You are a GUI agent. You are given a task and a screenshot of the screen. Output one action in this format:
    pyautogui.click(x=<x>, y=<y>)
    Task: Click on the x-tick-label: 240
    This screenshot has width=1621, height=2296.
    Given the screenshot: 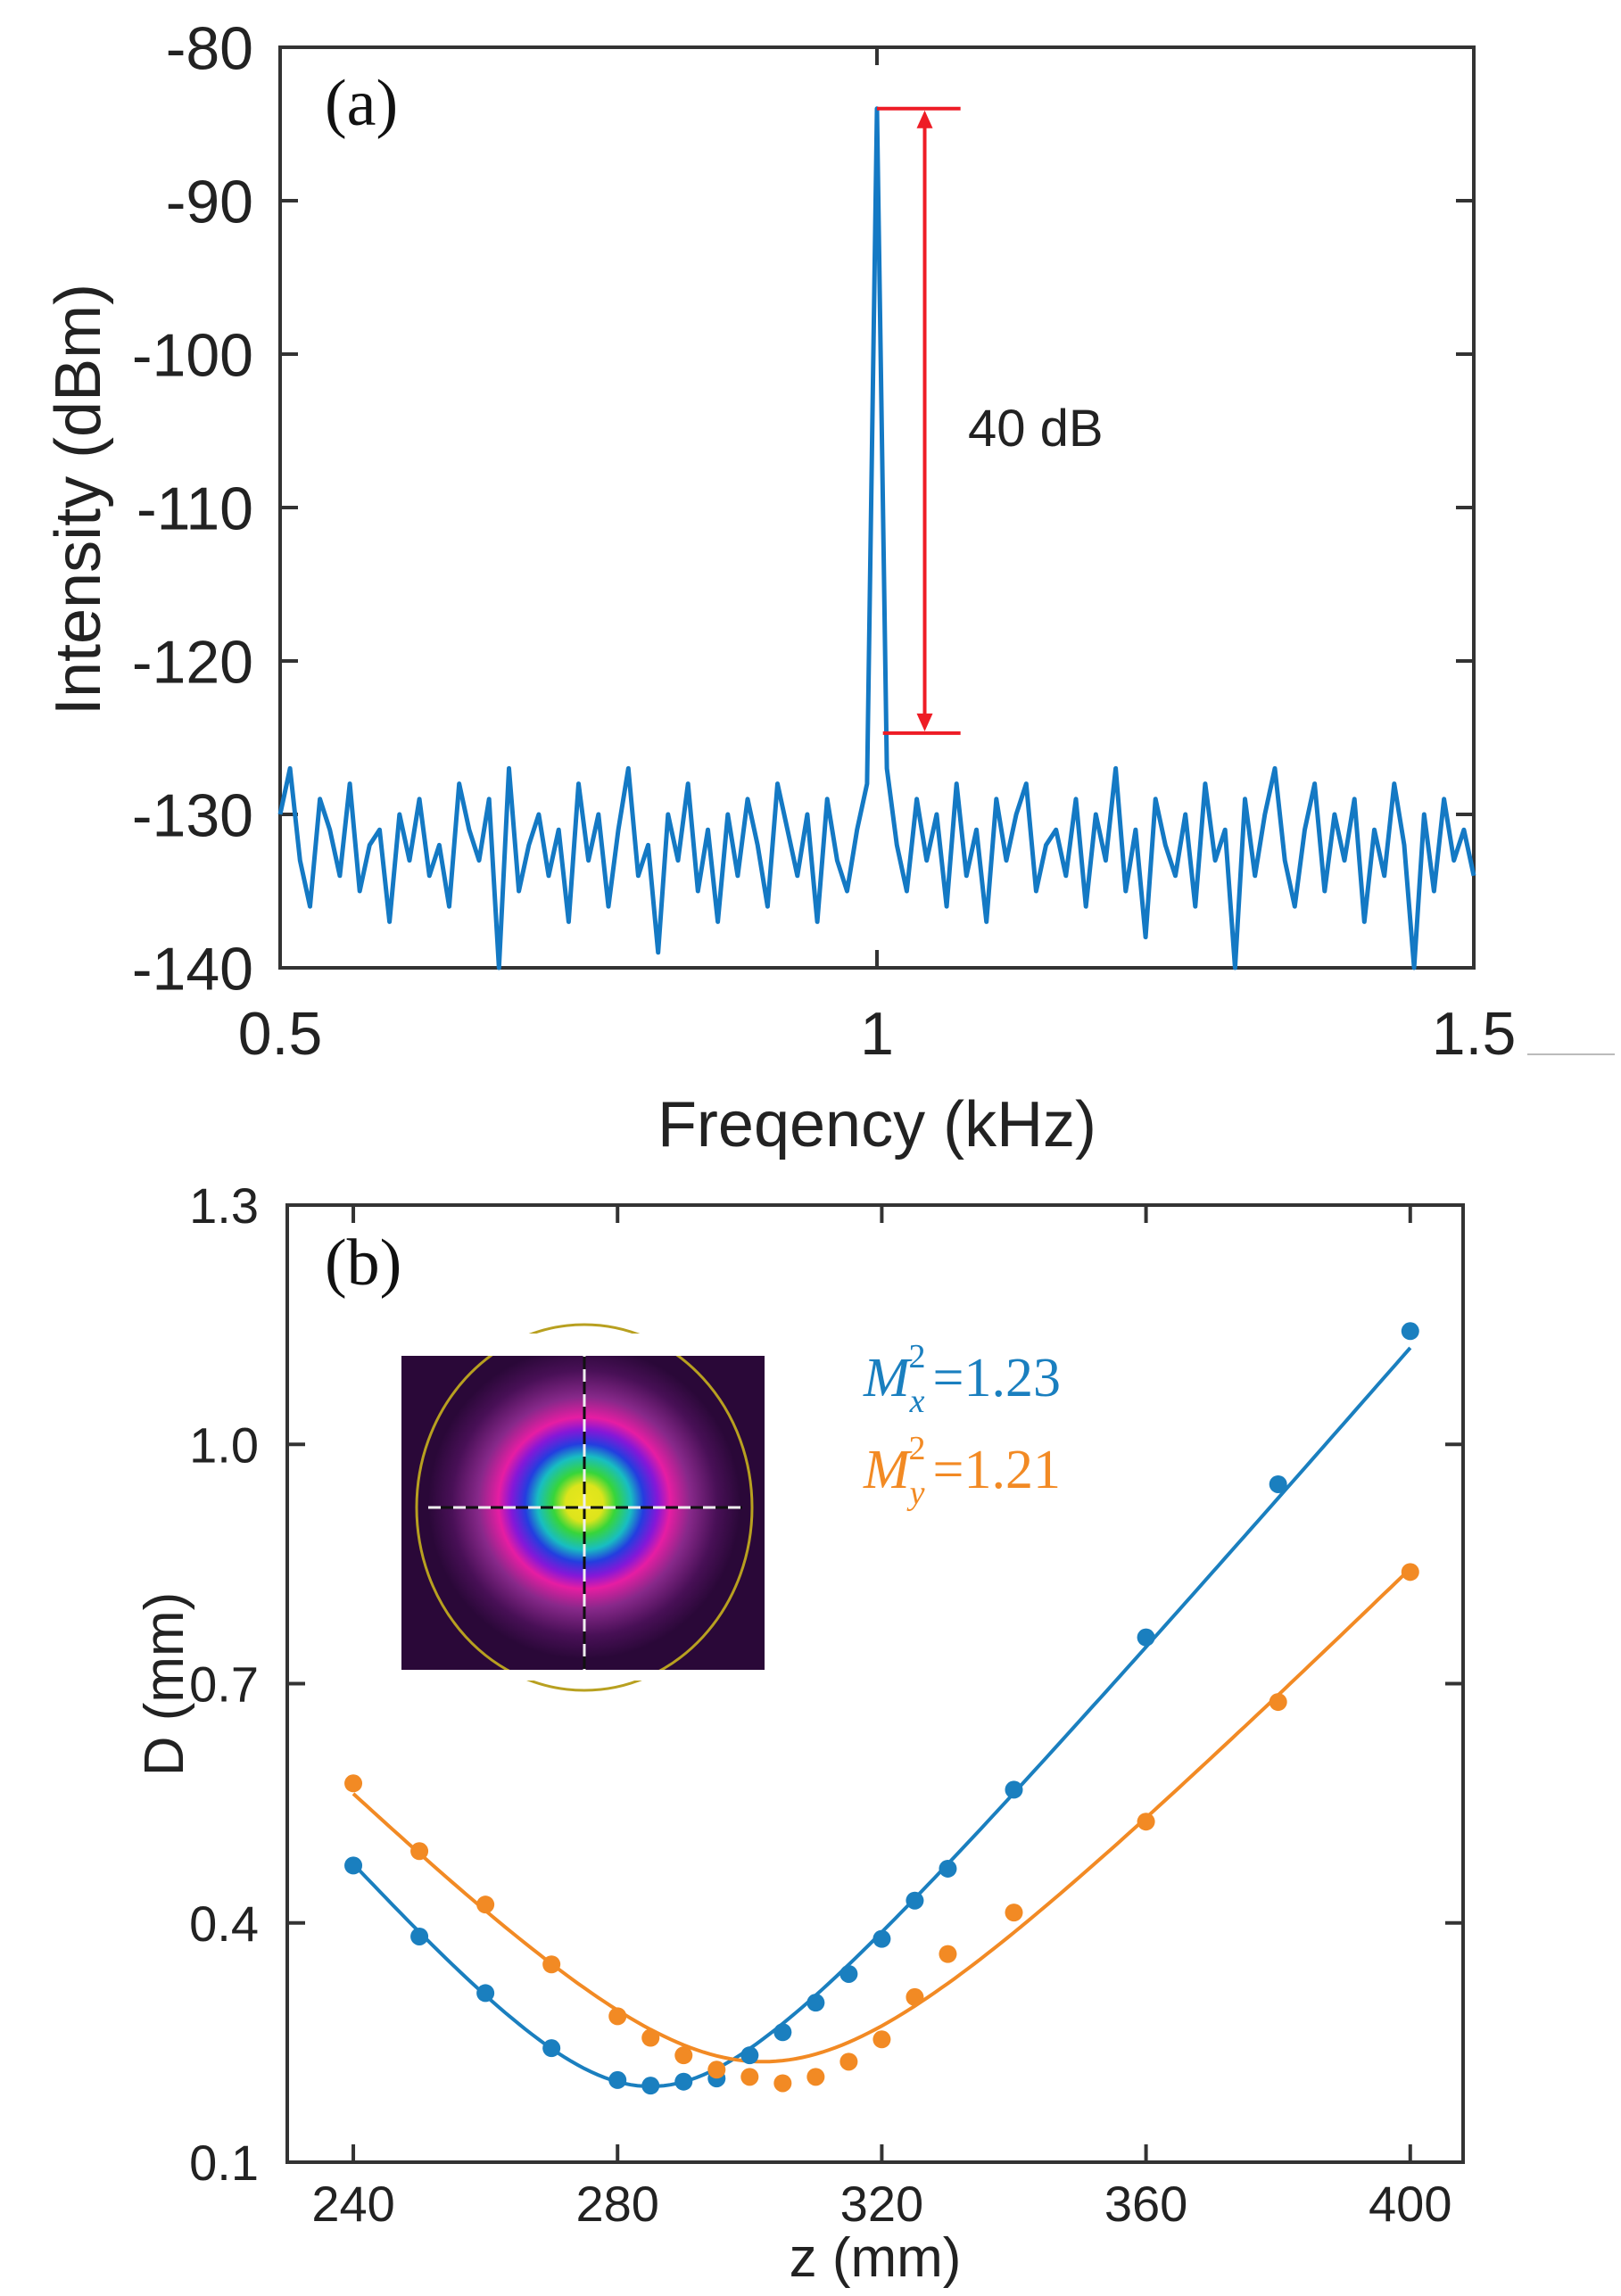 What is the action you would take?
    pyautogui.click(x=352, y=2204)
    